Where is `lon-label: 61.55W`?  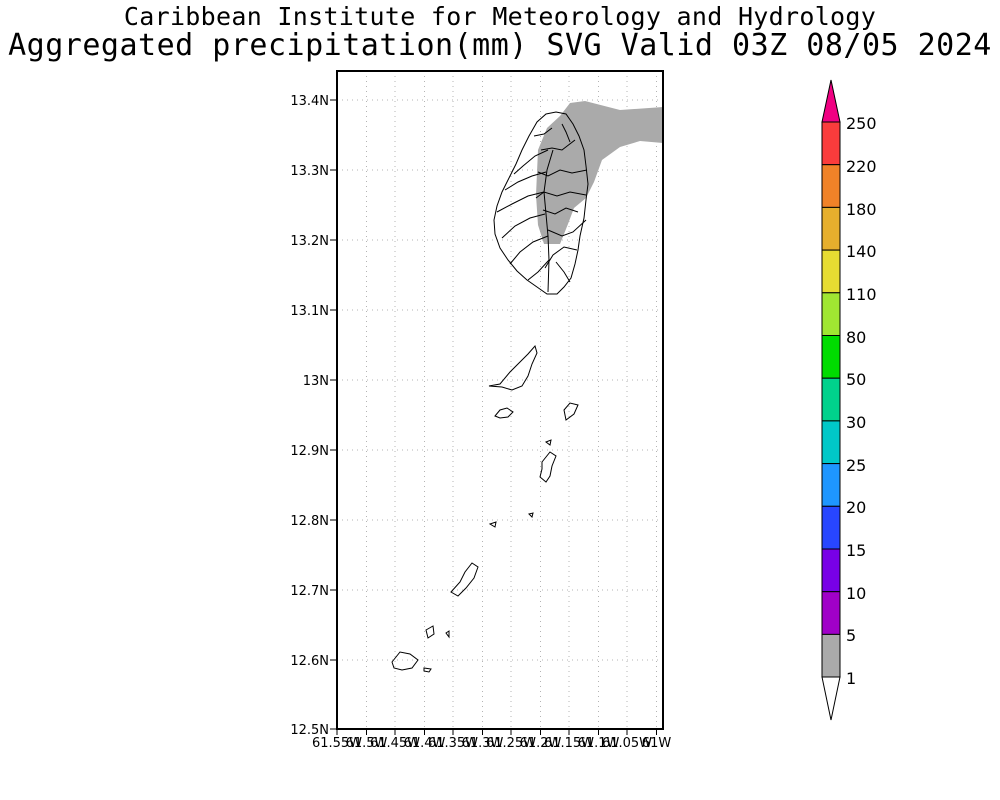
lon-label: 61.55W is located at coordinates (337, 743).